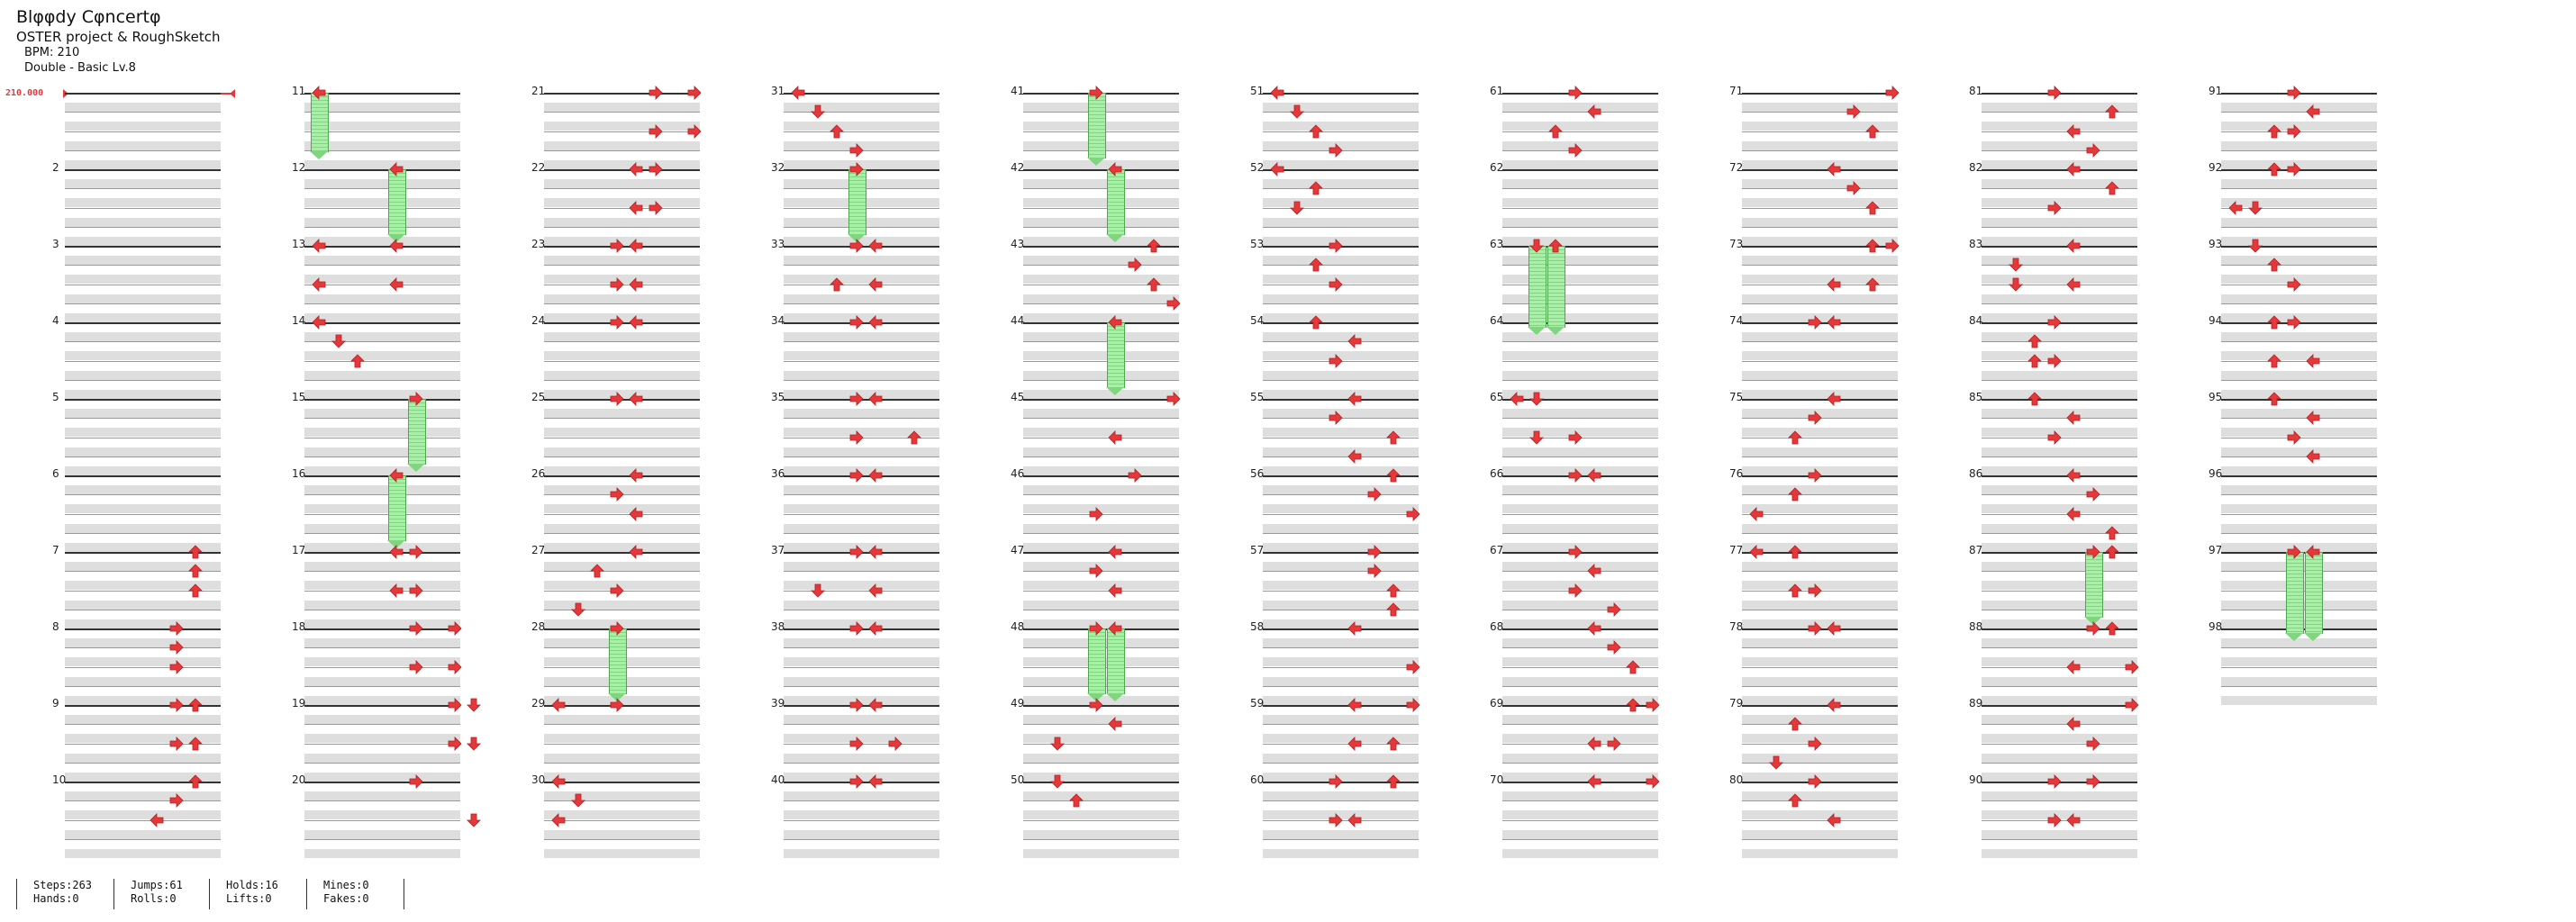 Image resolution: width=2576 pixels, height=922 pixels. What do you see at coordinates (1257, 779) in the screenshot?
I see `measure-number: 60` at bounding box center [1257, 779].